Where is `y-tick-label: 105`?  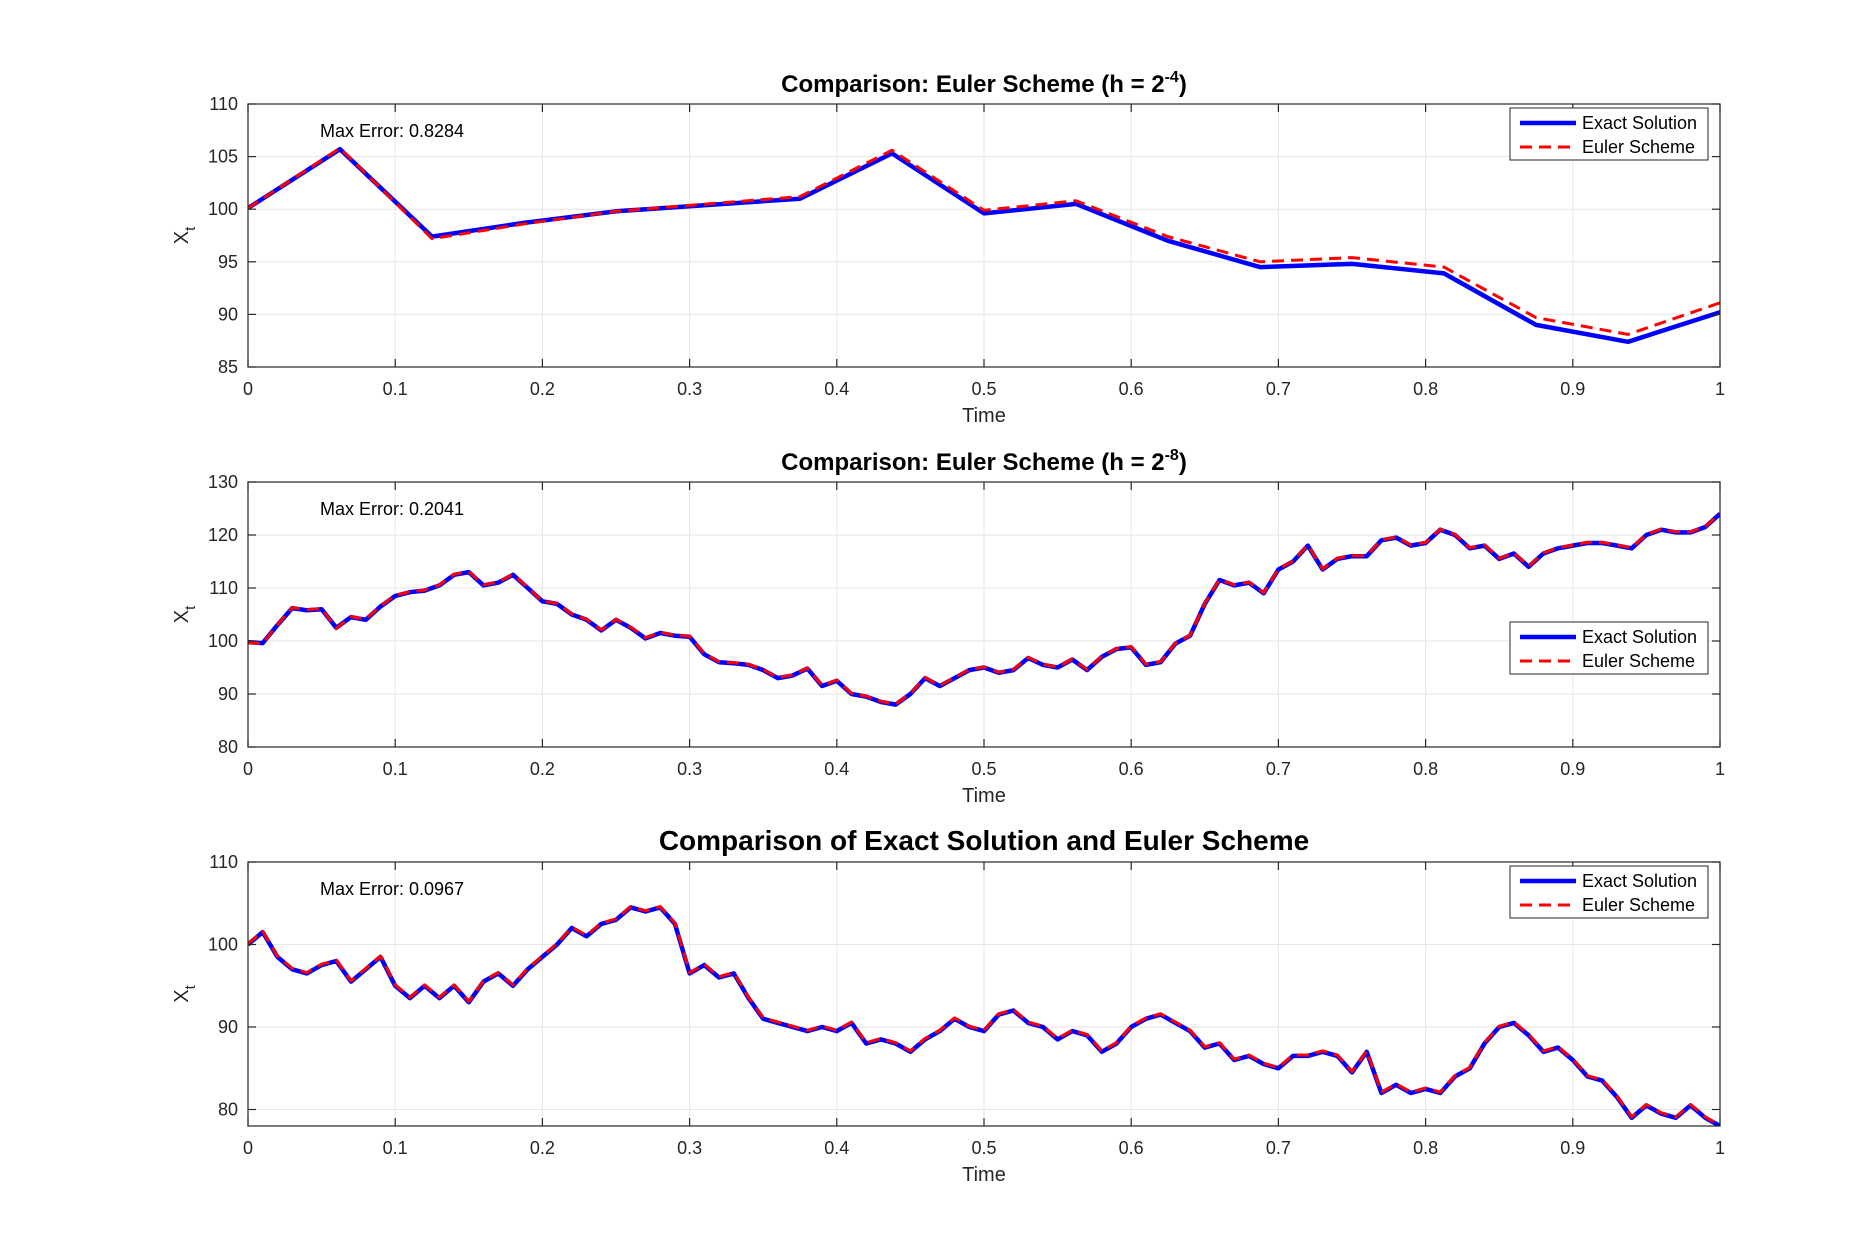
y-tick-label: 105 is located at coordinates (223, 157).